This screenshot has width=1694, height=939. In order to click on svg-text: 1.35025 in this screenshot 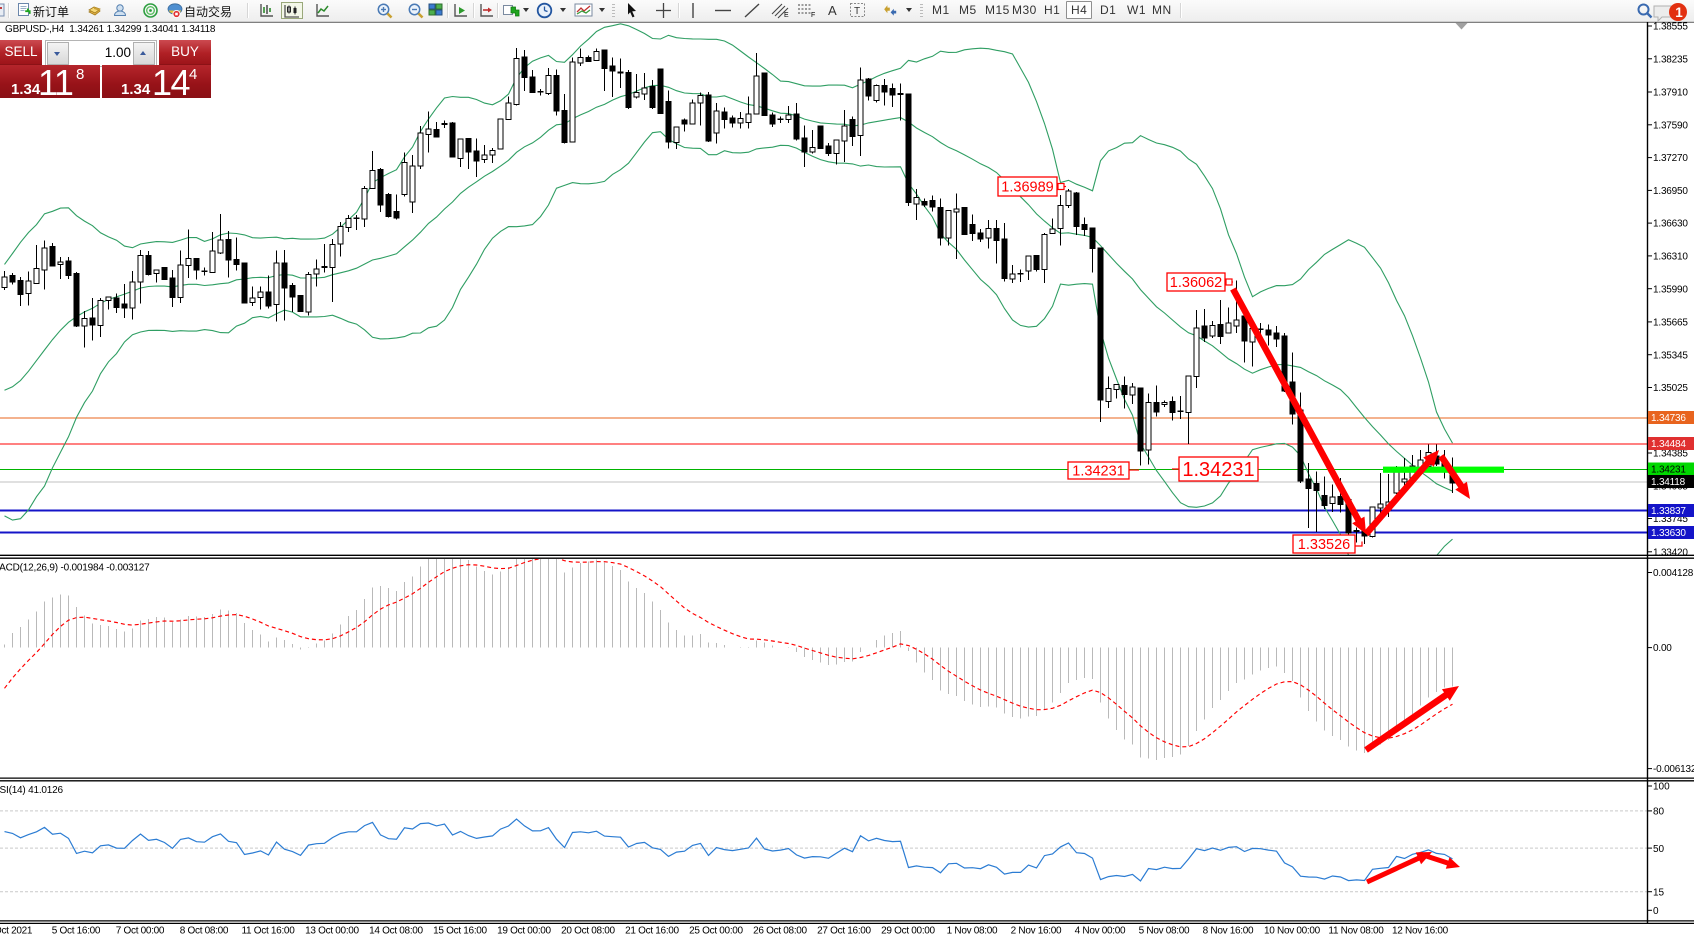, I will do `click(1670, 388)`.